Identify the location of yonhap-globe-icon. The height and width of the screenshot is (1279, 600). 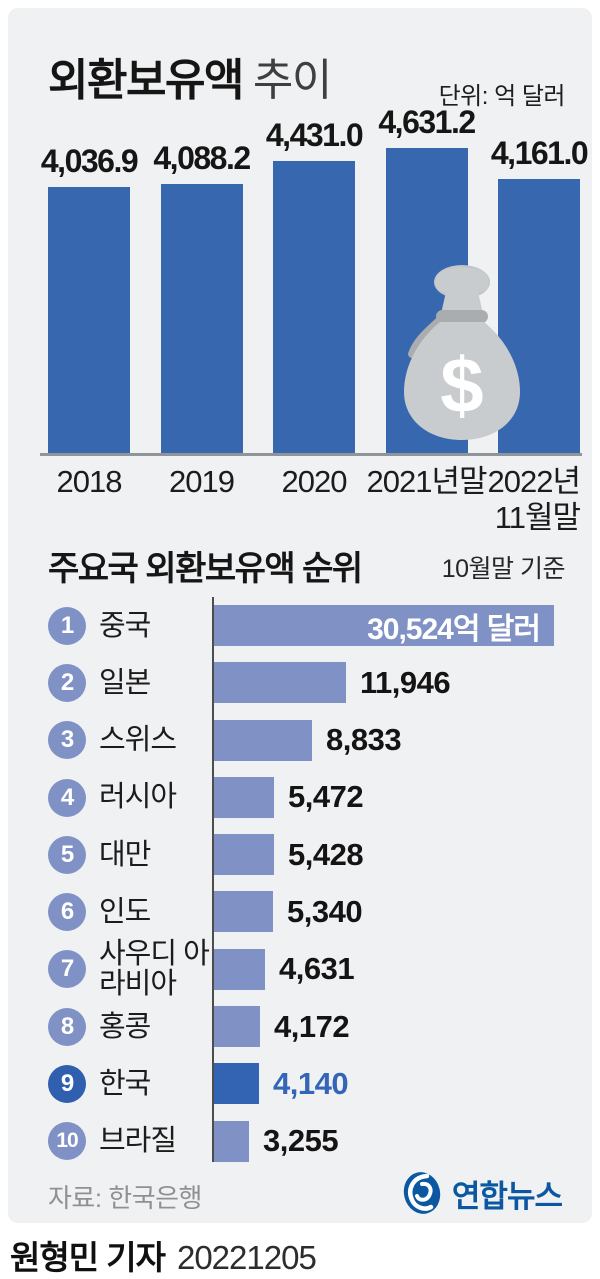
(422, 1193).